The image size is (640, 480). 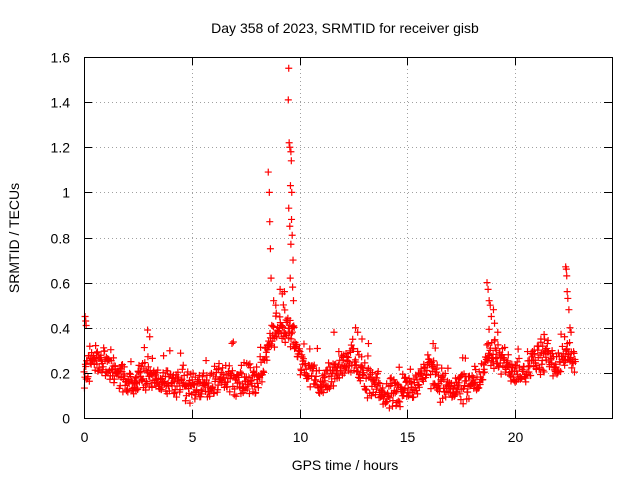 What do you see at coordinates (61, 374) in the screenshot?
I see `y-tick-label: 0.2` at bounding box center [61, 374].